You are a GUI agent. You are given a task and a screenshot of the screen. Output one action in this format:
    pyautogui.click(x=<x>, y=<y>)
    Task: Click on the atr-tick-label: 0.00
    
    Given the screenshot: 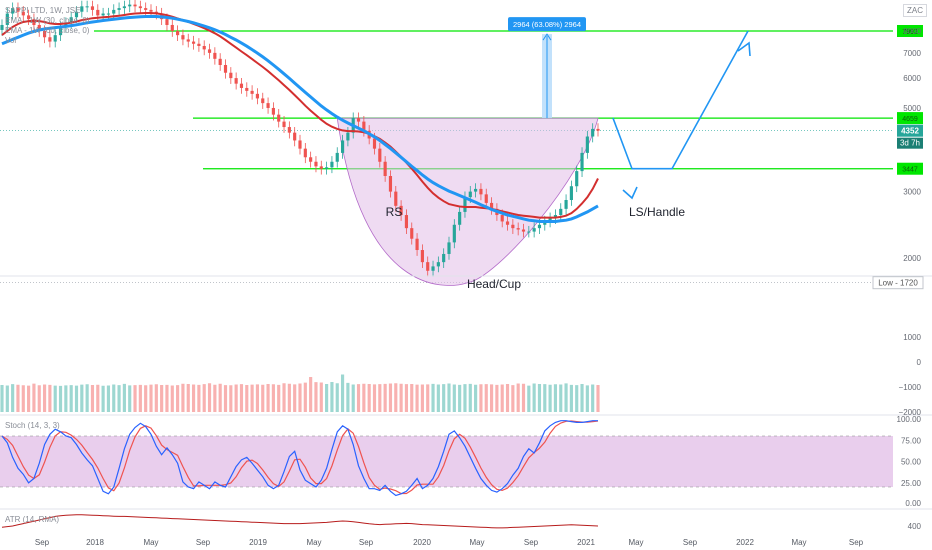 What is the action you would take?
    pyautogui.click(x=913, y=503)
    